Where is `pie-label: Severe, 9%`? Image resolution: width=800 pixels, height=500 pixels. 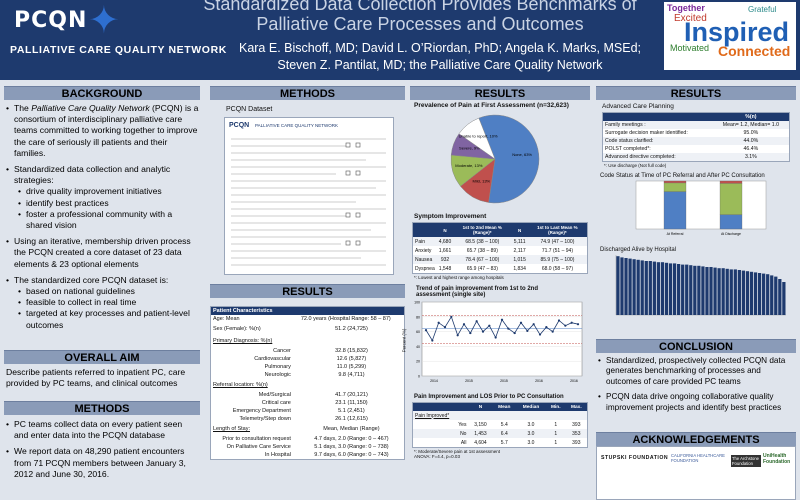
pie-label: Severe, 9% is located at coordinates (469, 148).